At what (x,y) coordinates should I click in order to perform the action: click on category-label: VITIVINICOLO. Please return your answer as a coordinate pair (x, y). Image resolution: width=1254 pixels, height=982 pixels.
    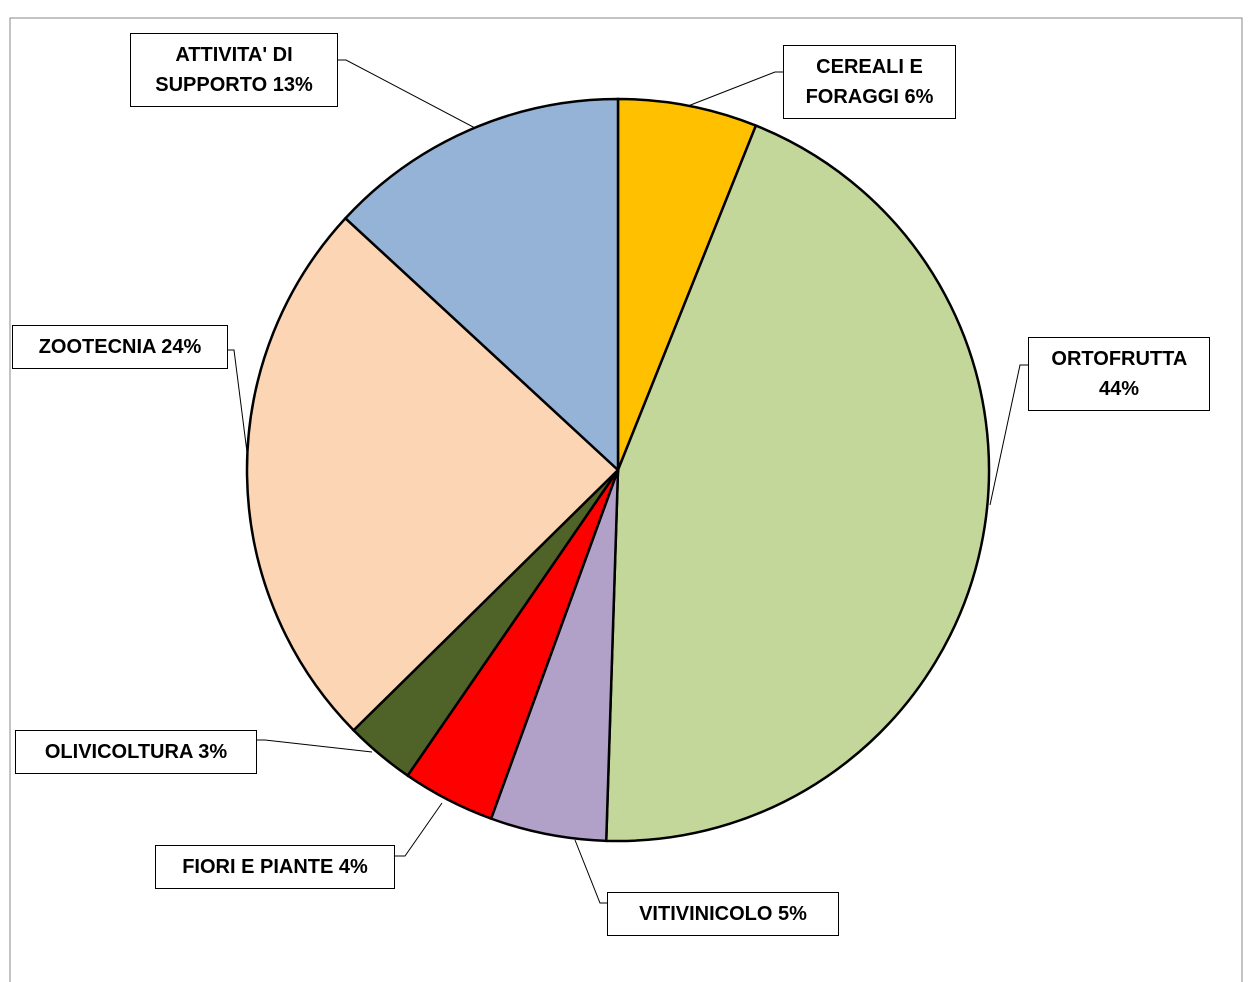
    Looking at the image, I should click on (706, 914).